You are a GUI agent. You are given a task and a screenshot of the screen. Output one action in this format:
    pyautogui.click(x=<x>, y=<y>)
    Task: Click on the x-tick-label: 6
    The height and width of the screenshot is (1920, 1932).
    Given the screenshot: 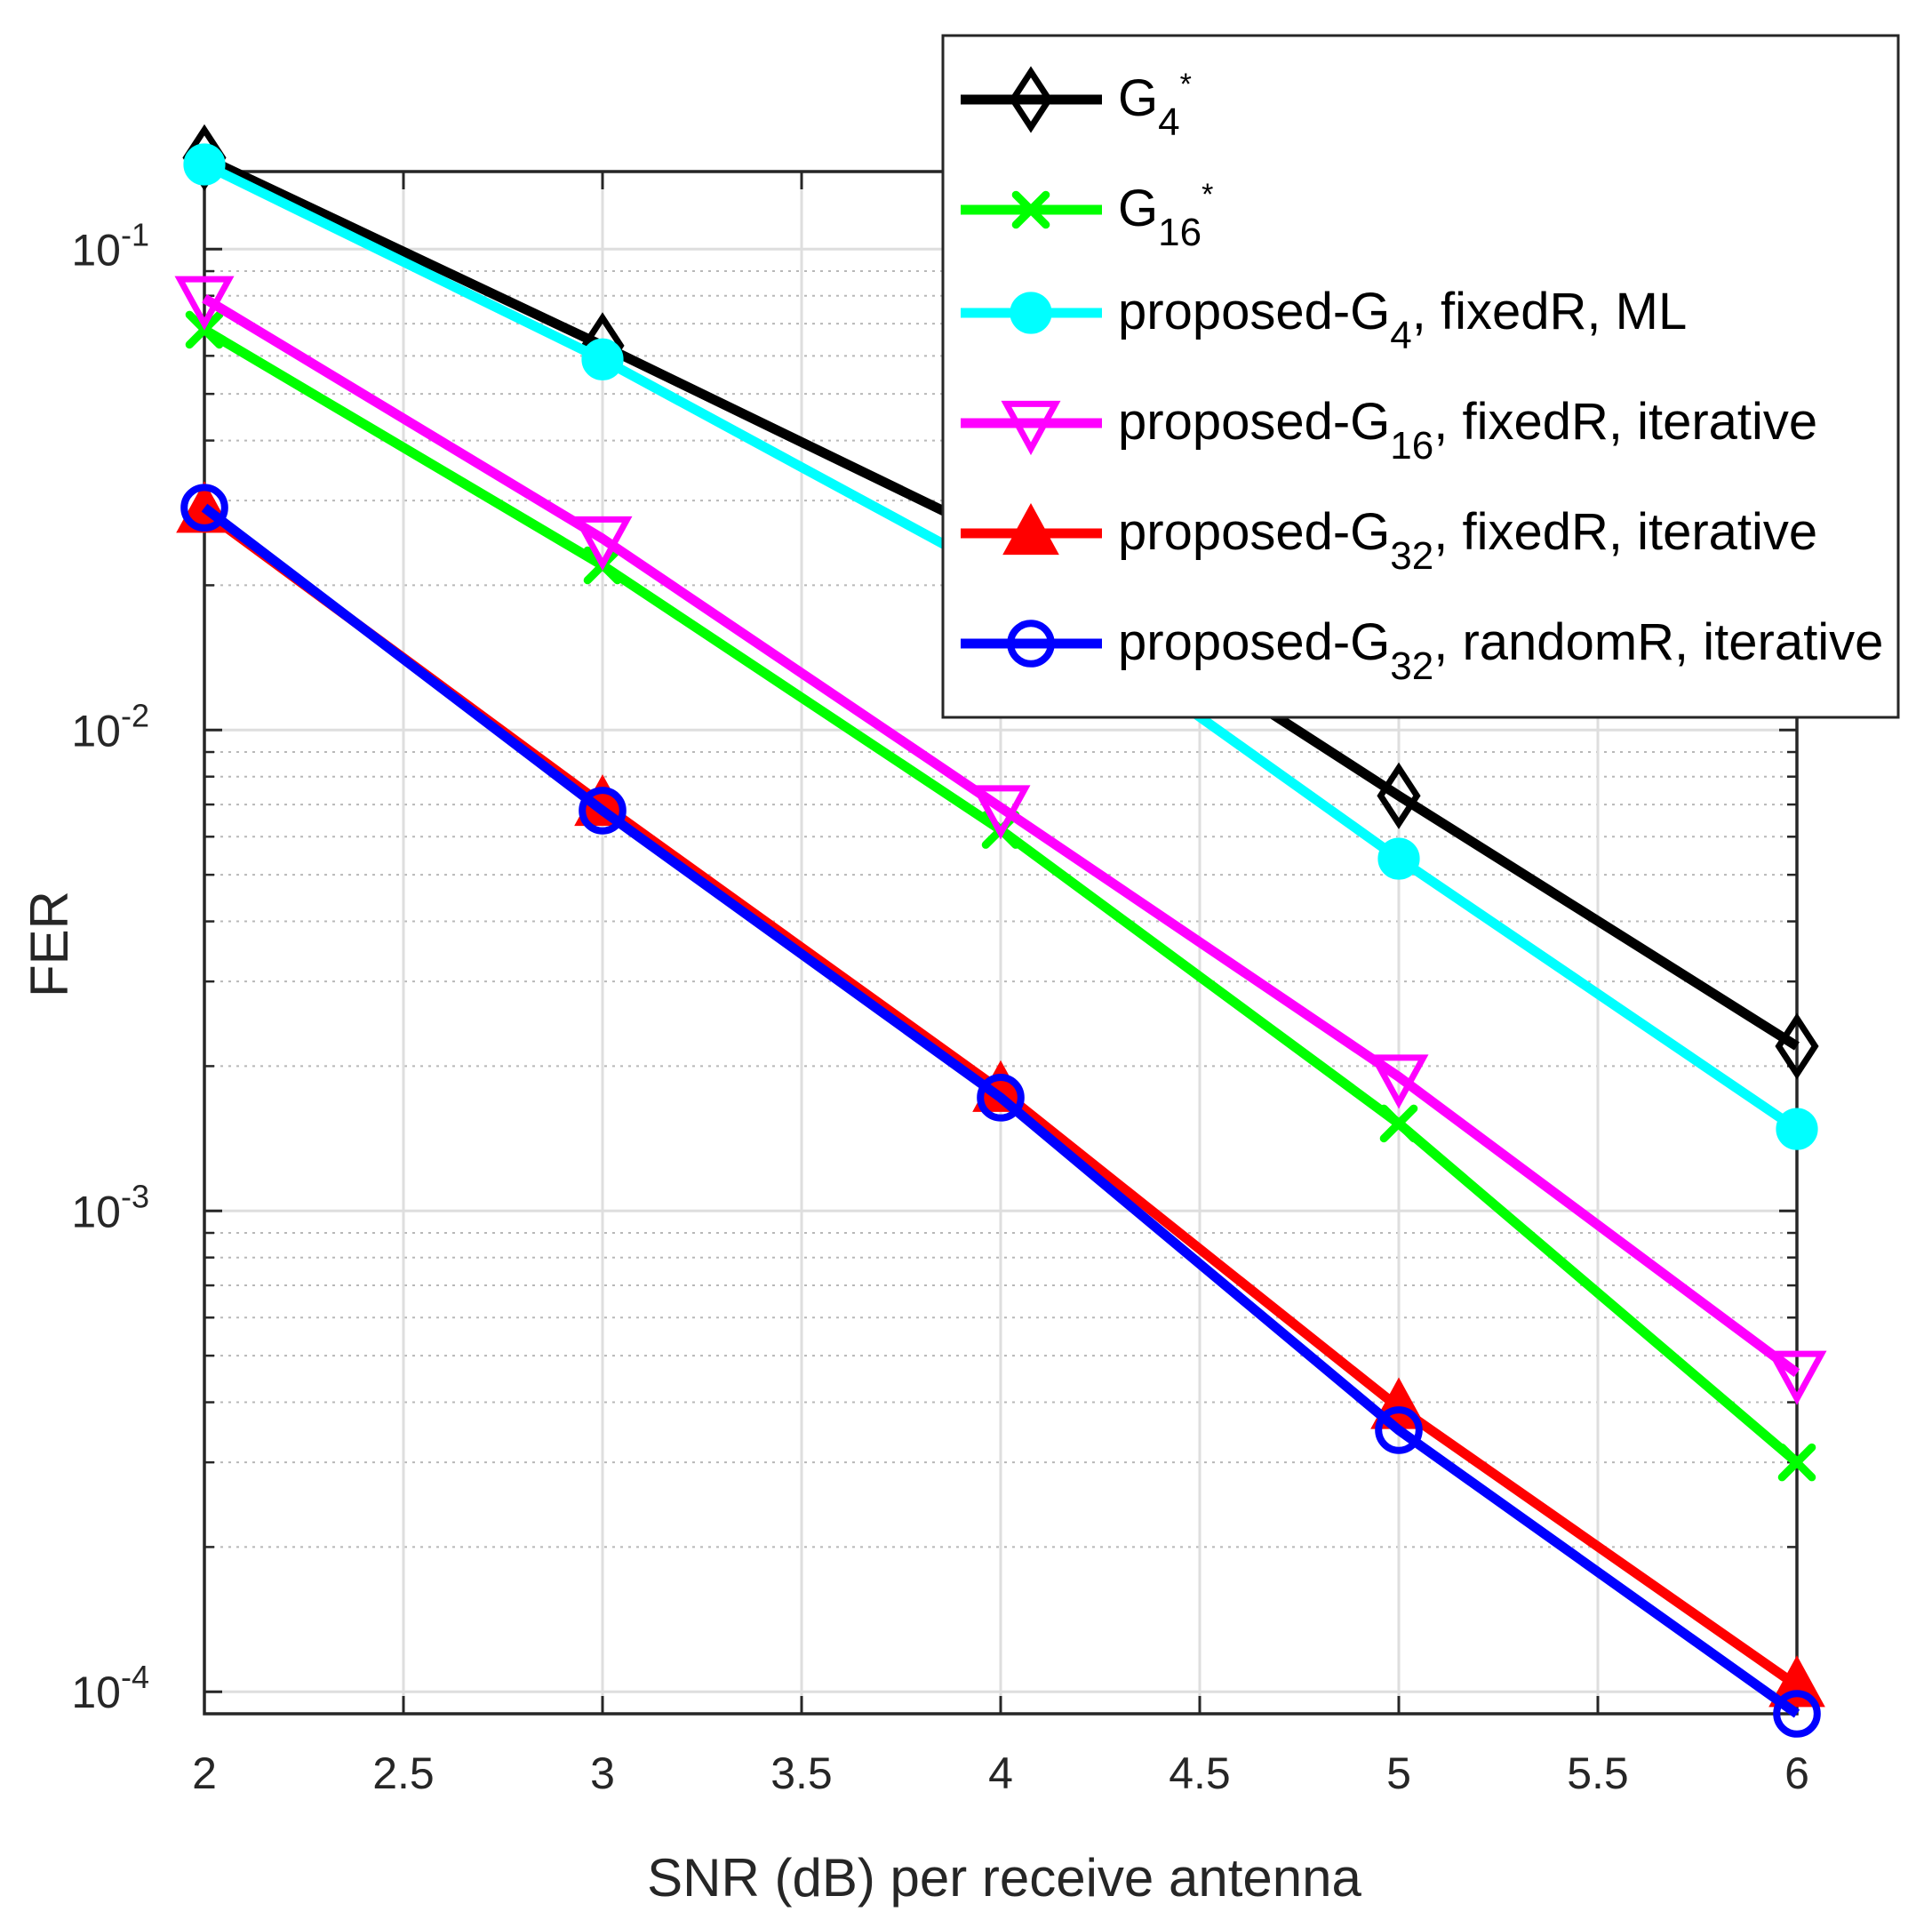 What is the action you would take?
    pyautogui.click(x=1796, y=1773)
    